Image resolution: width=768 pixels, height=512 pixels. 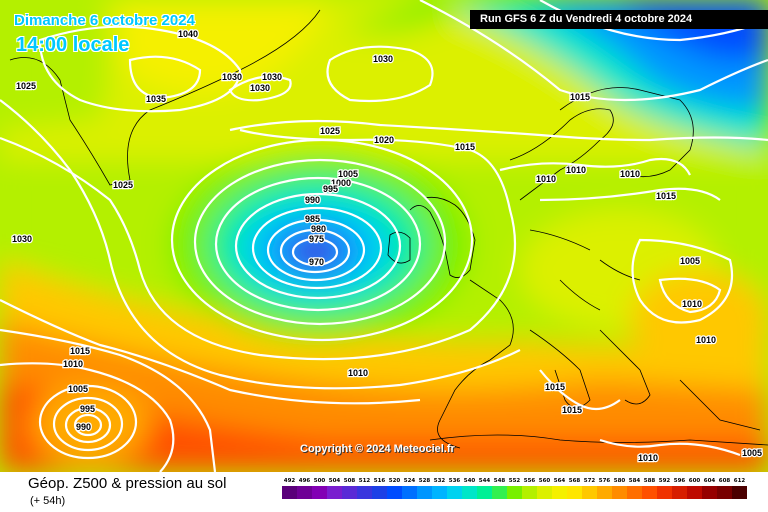 What do you see at coordinates (484, 481) in the screenshot?
I see `color-scale-label: 544` at bounding box center [484, 481].